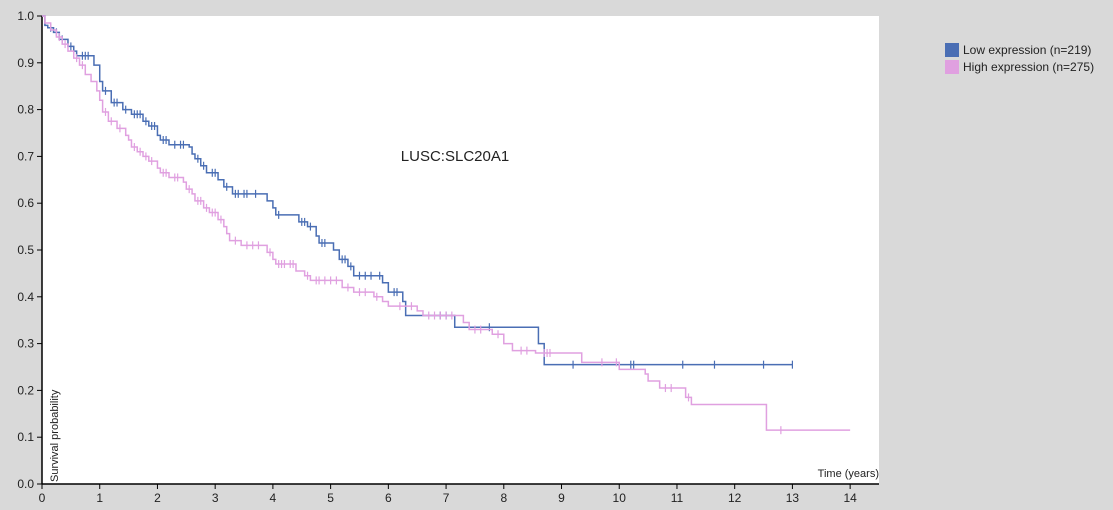  What do you see at coordinates (42, 498) in the screenshot?
I see `x-tick-label: 0` at bounding box center [42, 498].